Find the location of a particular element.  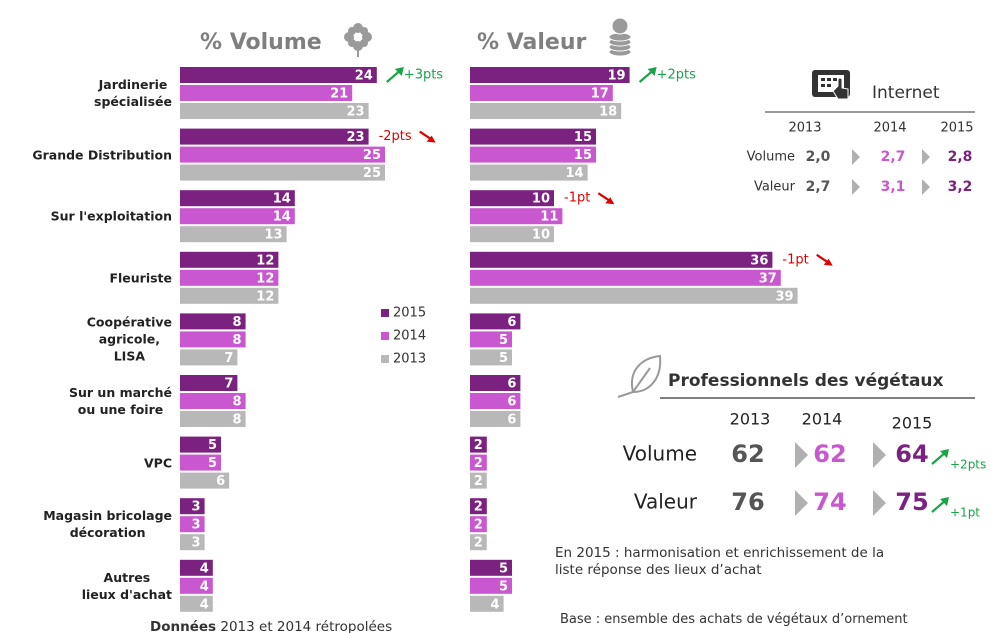

tablet-icon is located at coordinates (831, 85).